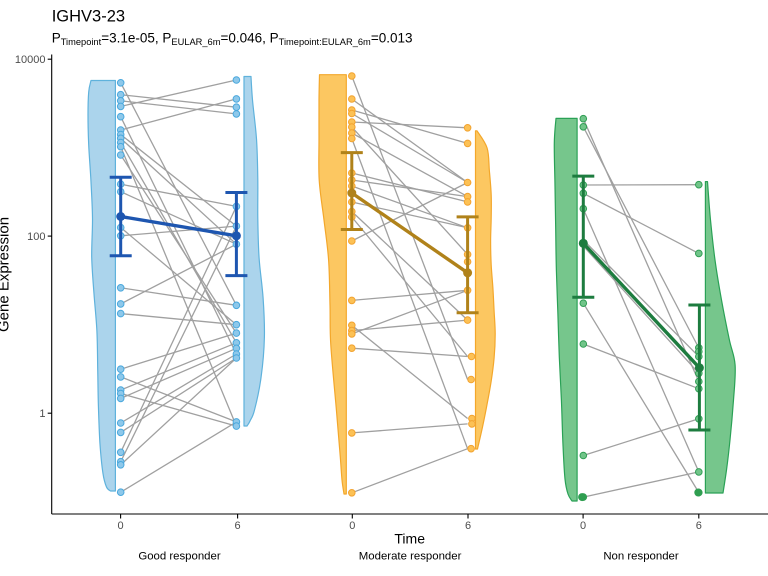 The width and height of the screenshot is (768, 576). Describe the element at coordinates (410, 557) in the screenshot. I see `svg-text: Moderate responder` at that location.